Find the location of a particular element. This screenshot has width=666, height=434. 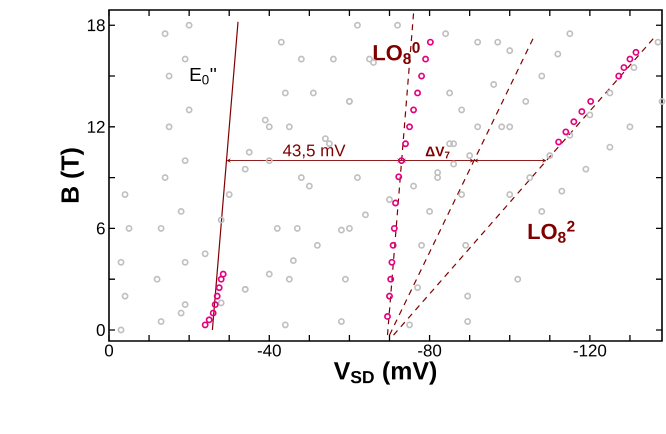

y-tick-label: 0 is located at coordinates (100, 330).